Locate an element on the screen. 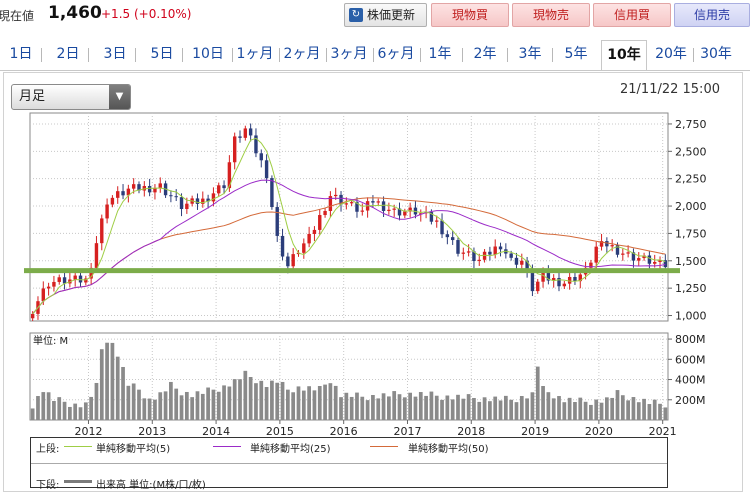 The image size is (750, 495). tab-2d: 2日 is located at coordinates (68, 54).